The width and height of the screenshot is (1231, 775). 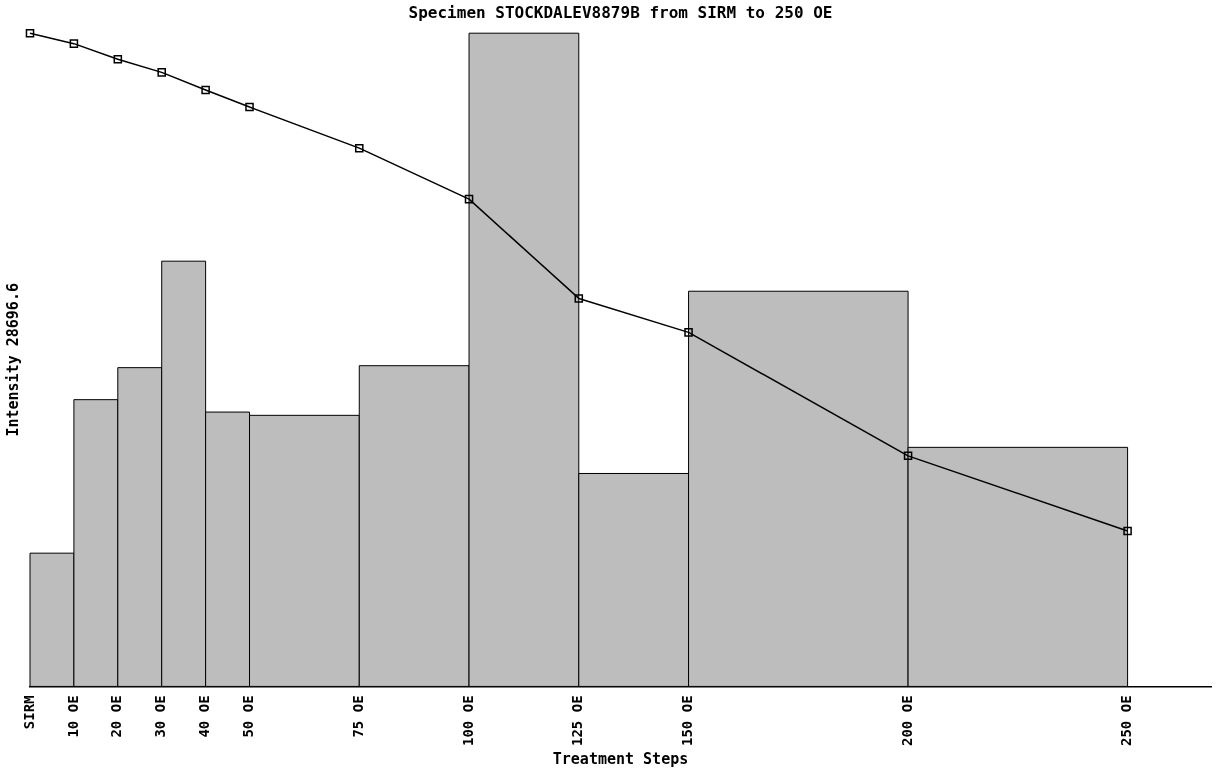 I want to click on x-tick-label: 125 OE, so click(x=577, y=721).